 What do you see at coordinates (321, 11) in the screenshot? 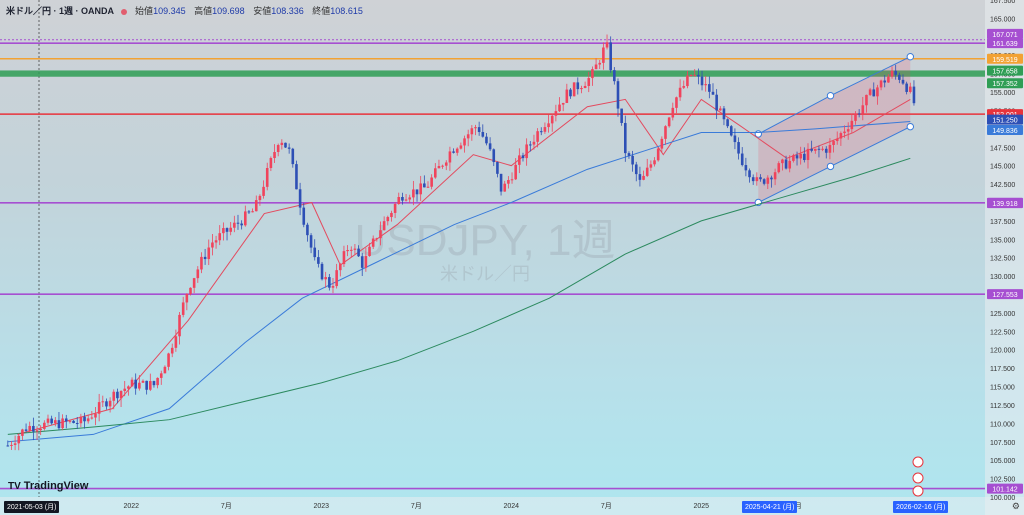
I see `close-label: 終値` at bounding box center [321, 11].